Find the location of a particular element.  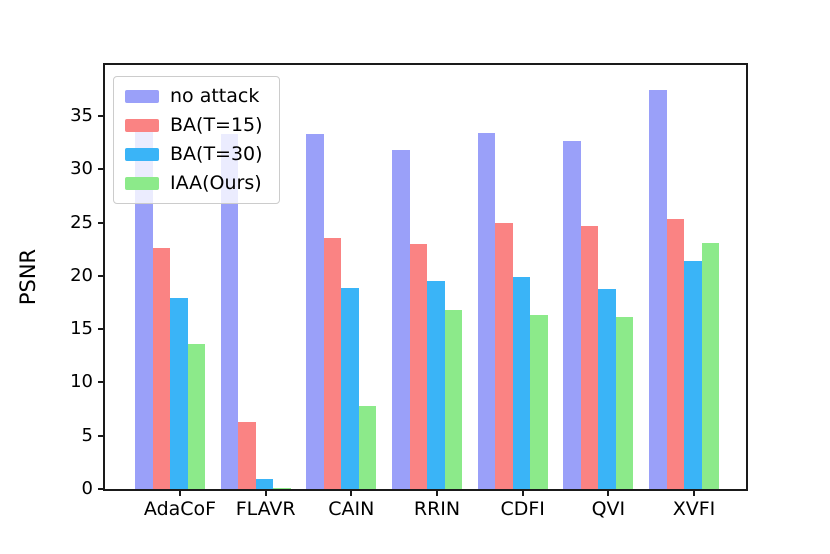

y-axis-label: PSNR is located at coordinates (28, 277).